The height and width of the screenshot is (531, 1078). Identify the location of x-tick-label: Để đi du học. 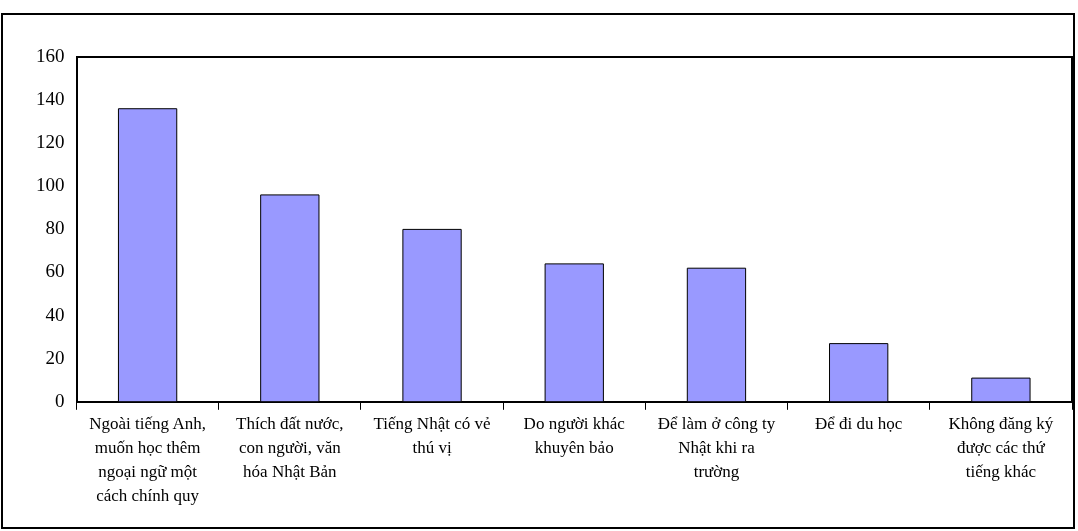
(859, 424).